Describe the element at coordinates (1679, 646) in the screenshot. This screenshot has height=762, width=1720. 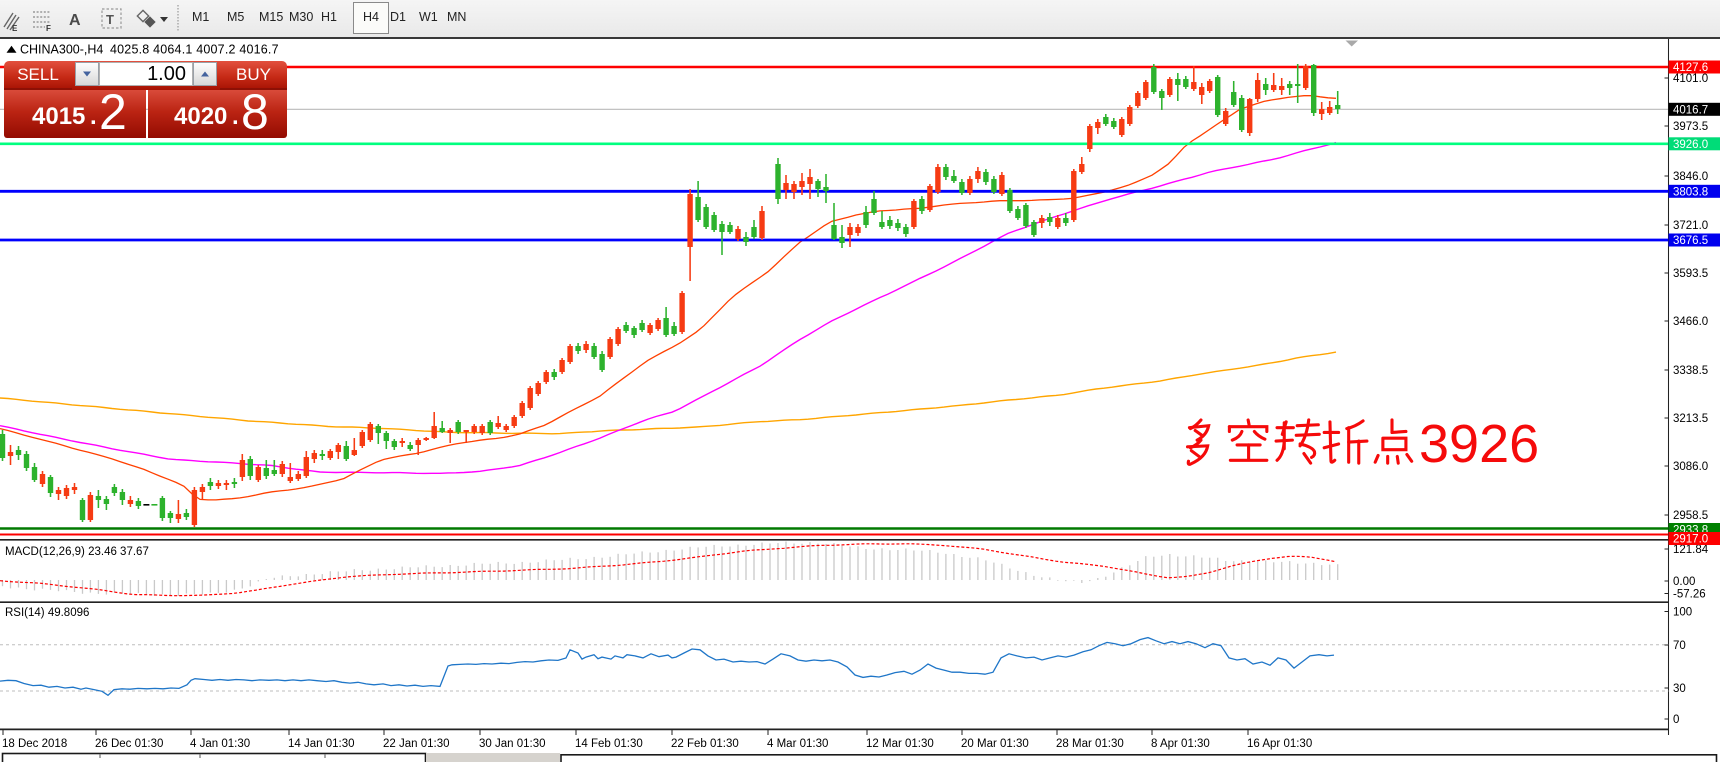
I see `svg-text: 70` at that location.